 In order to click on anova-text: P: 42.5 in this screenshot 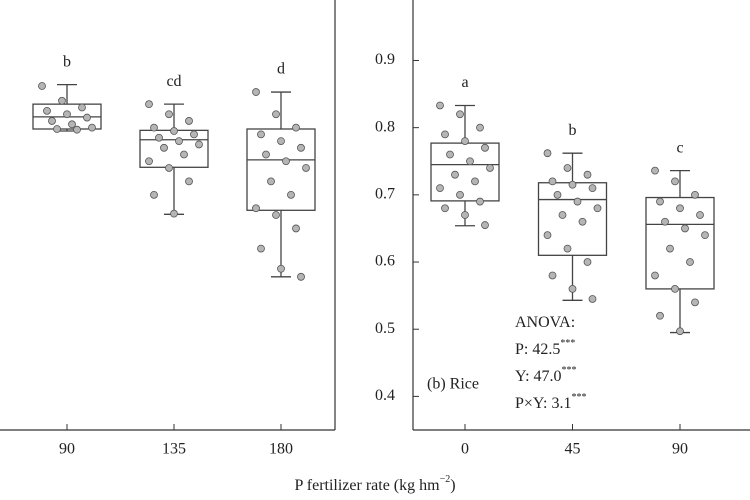, I will do `click(537, 349)`.